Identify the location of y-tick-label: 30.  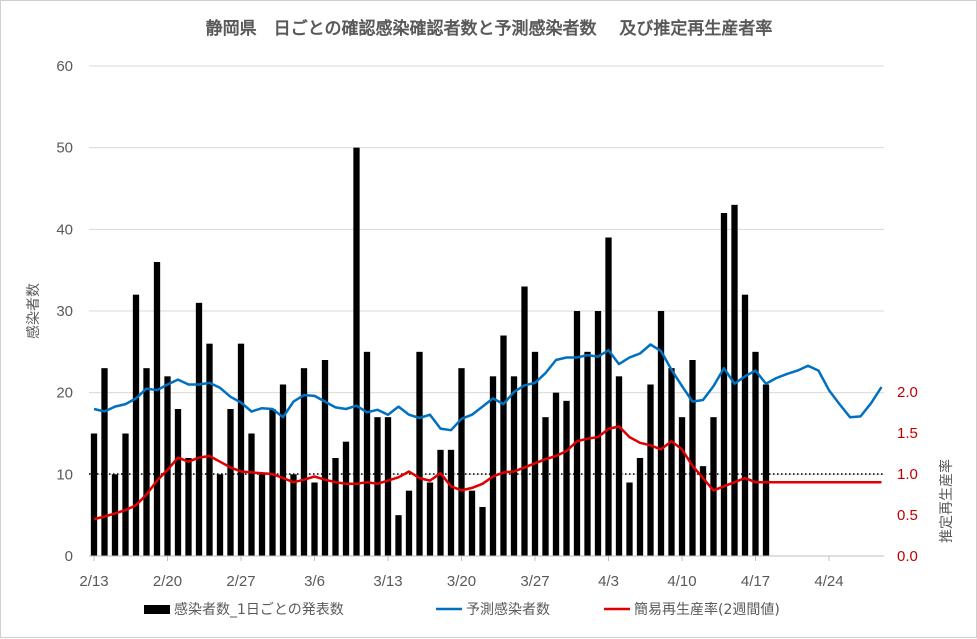
(64, 311).